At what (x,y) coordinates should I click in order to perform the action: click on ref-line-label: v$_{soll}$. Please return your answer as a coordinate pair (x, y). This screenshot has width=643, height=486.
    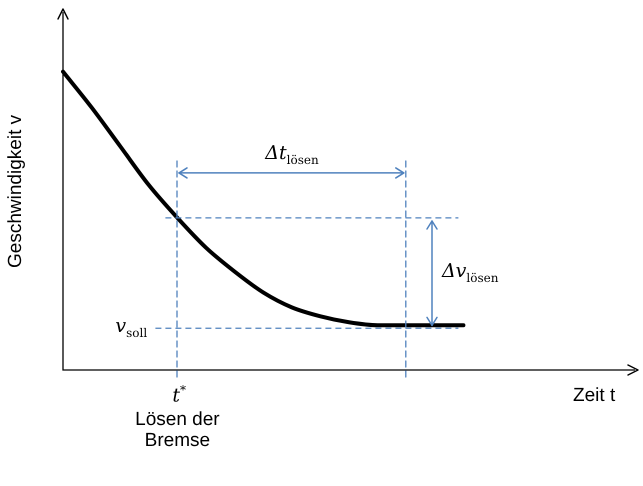
    Looking at the image, I should click on (131, 327).